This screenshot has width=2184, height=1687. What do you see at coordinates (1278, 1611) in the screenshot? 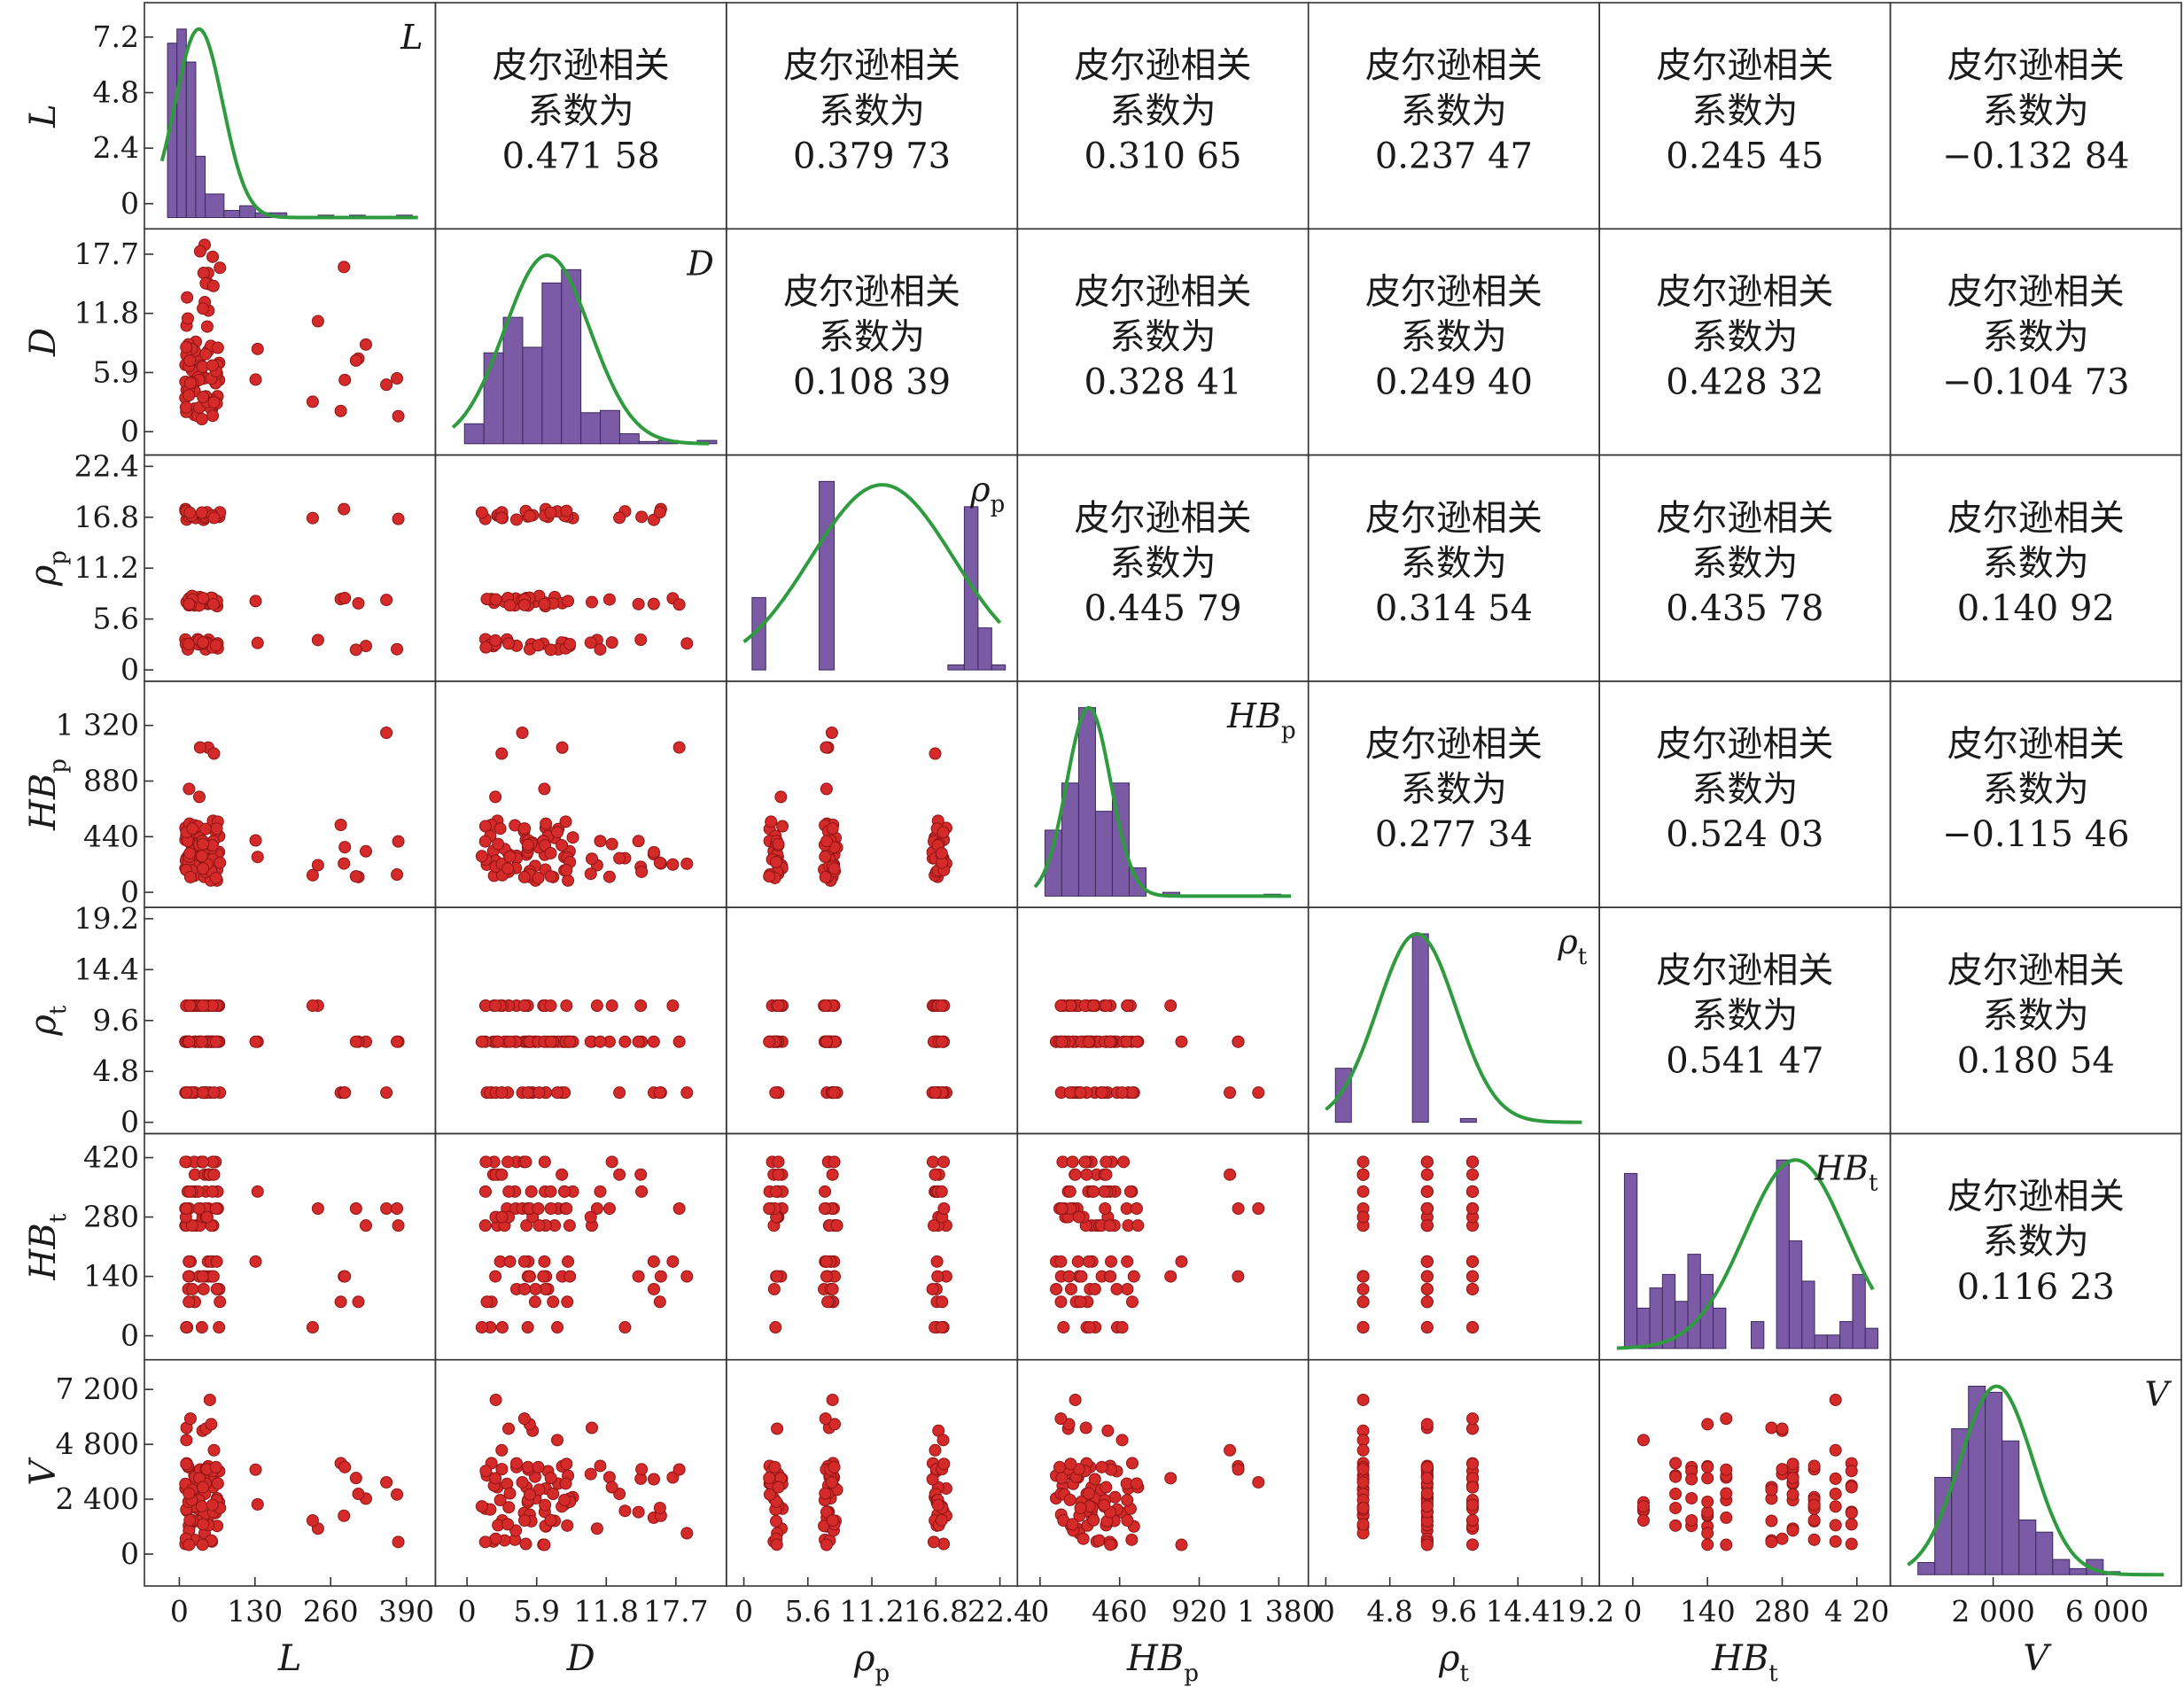
I see `x-tick-label: 1 380` at bounding box center [1278, 1611].